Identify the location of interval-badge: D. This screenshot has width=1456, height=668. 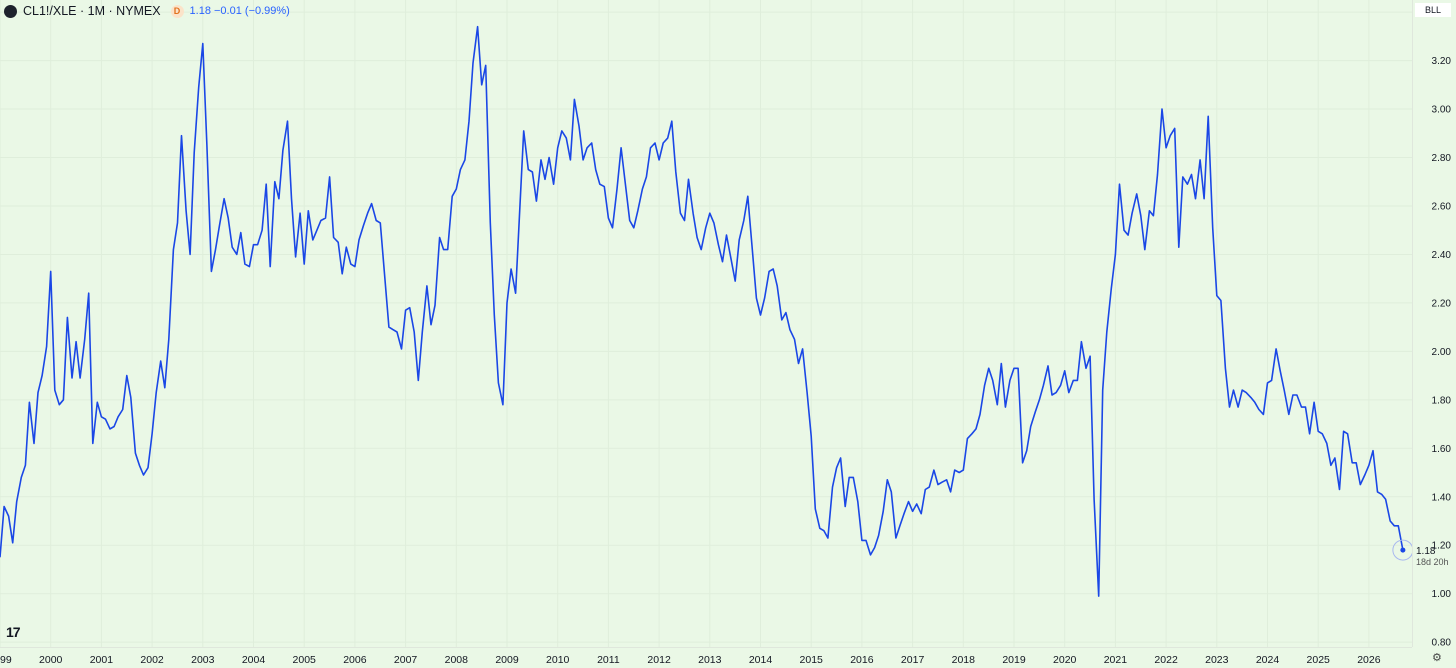
(177, 11).